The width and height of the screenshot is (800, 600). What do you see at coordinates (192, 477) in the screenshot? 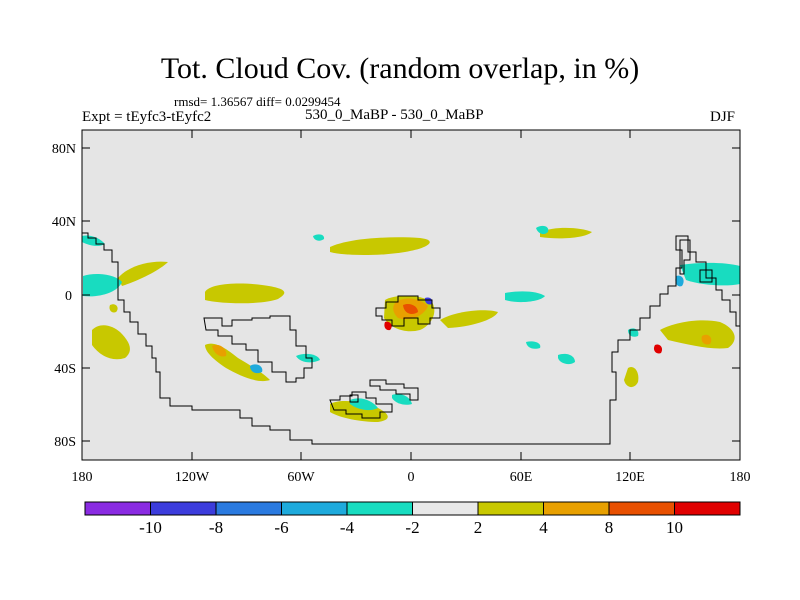
I see `x-tick-label: 120W` at bounding box center [192, 477].